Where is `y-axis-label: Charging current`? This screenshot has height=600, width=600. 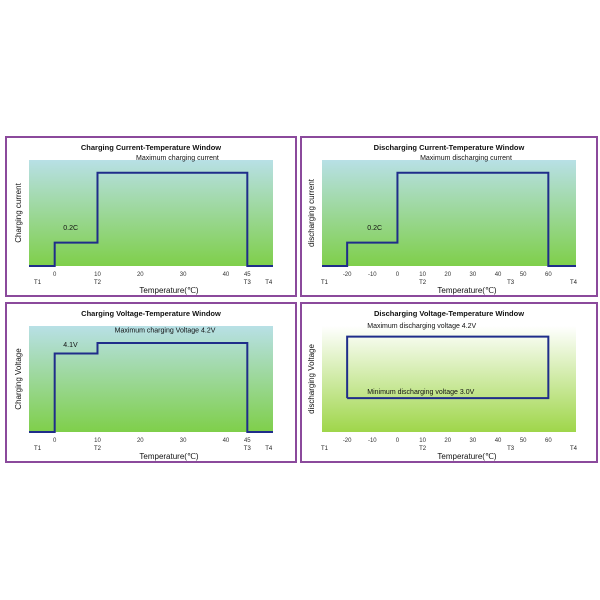
y-axis-label: Charging current is located at coordinates (18, 212).